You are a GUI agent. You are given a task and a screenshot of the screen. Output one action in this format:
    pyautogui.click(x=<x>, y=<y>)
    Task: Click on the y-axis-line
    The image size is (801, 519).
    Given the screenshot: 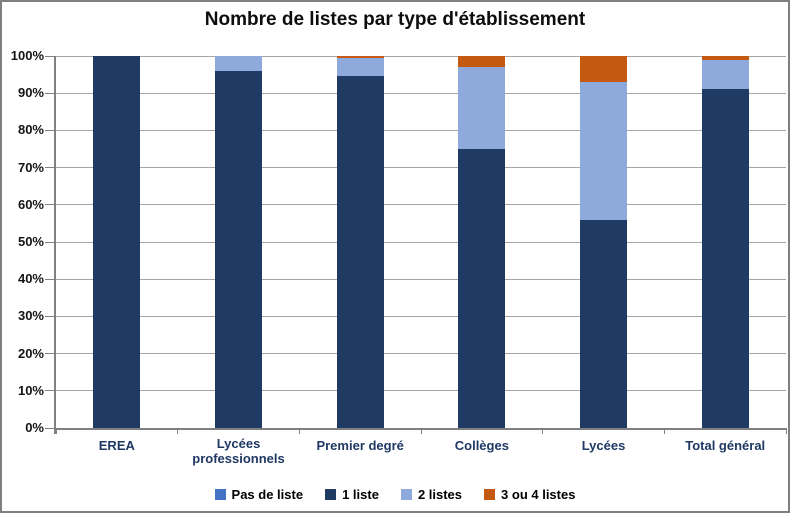 What is the action you would take?
    pyautogui.click(x=55, y=245)
    